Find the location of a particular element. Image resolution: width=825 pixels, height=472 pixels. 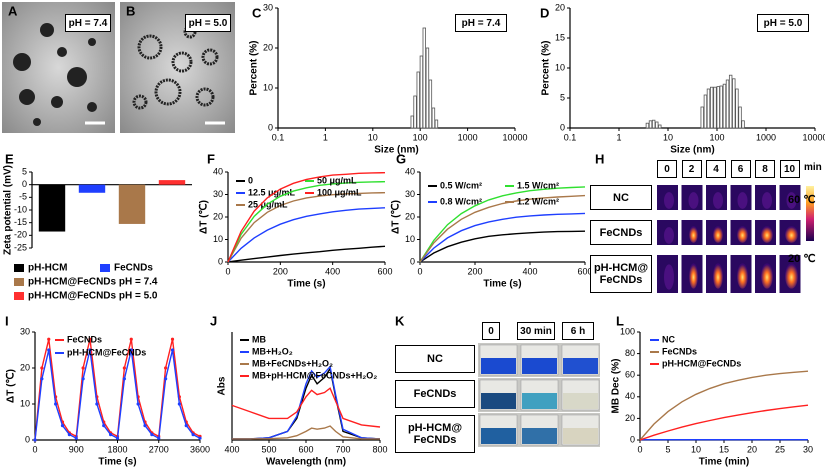

y-tick-label: -20 is located at coordinates (20, 235).